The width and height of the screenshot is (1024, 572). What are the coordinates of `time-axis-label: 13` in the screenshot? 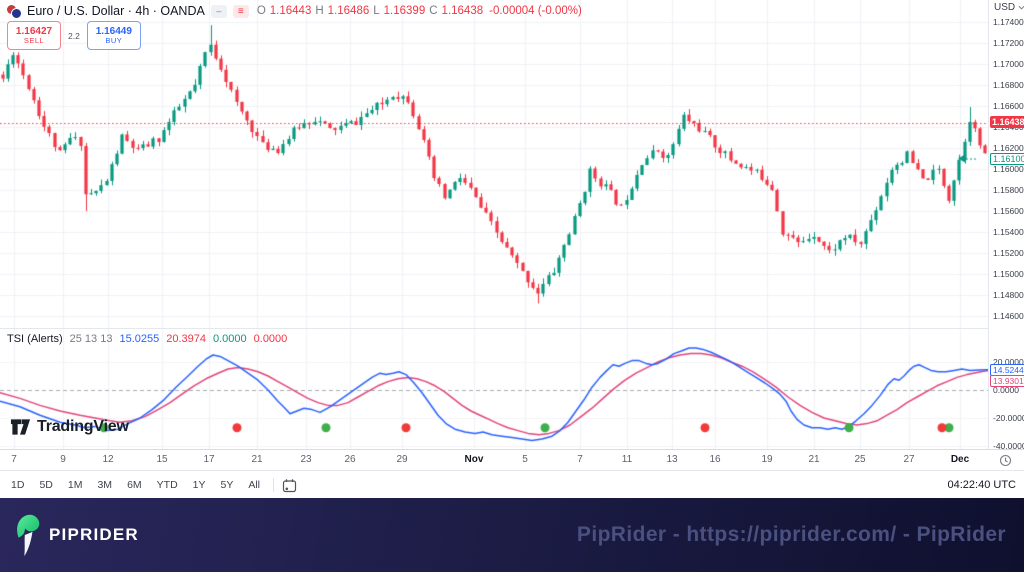 It's located at (672, 459).